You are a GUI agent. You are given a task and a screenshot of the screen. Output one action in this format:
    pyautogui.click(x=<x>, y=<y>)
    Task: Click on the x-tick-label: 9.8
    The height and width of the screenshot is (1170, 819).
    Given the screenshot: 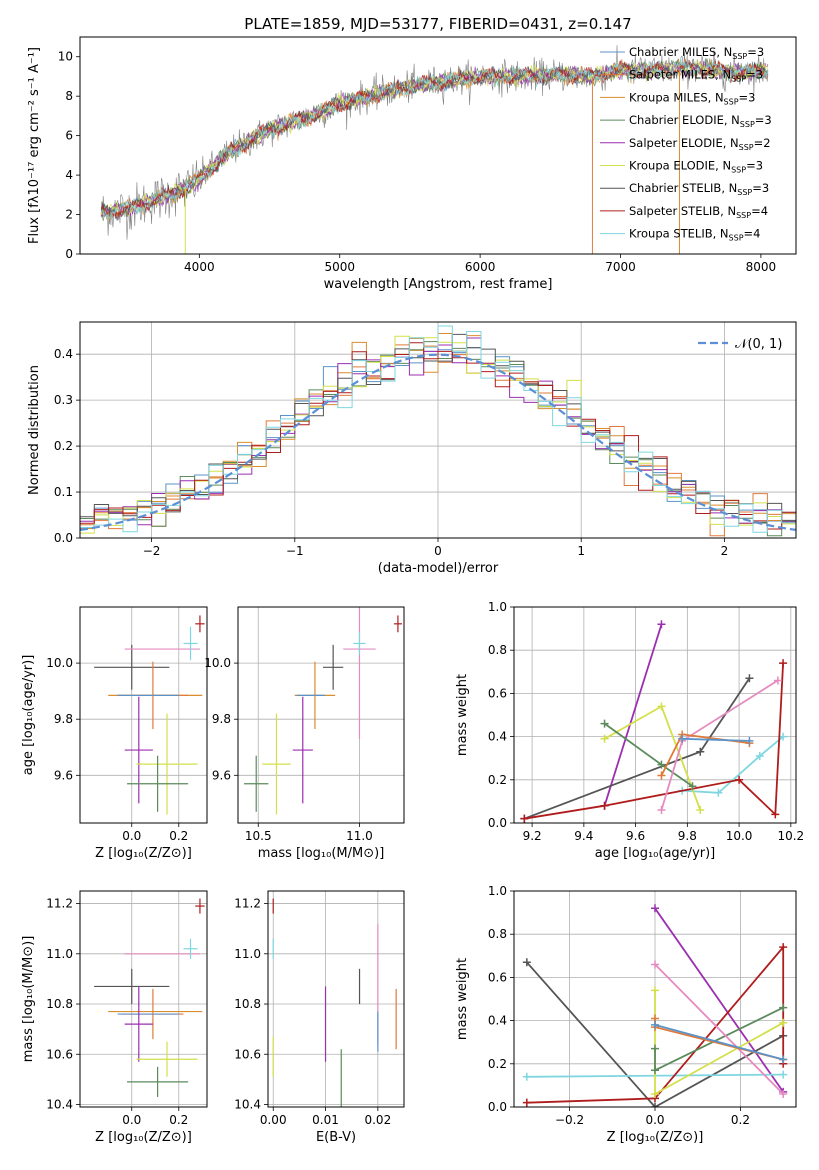 What is the action you would take?
    pyautogui.click(x=687, y=836)
    